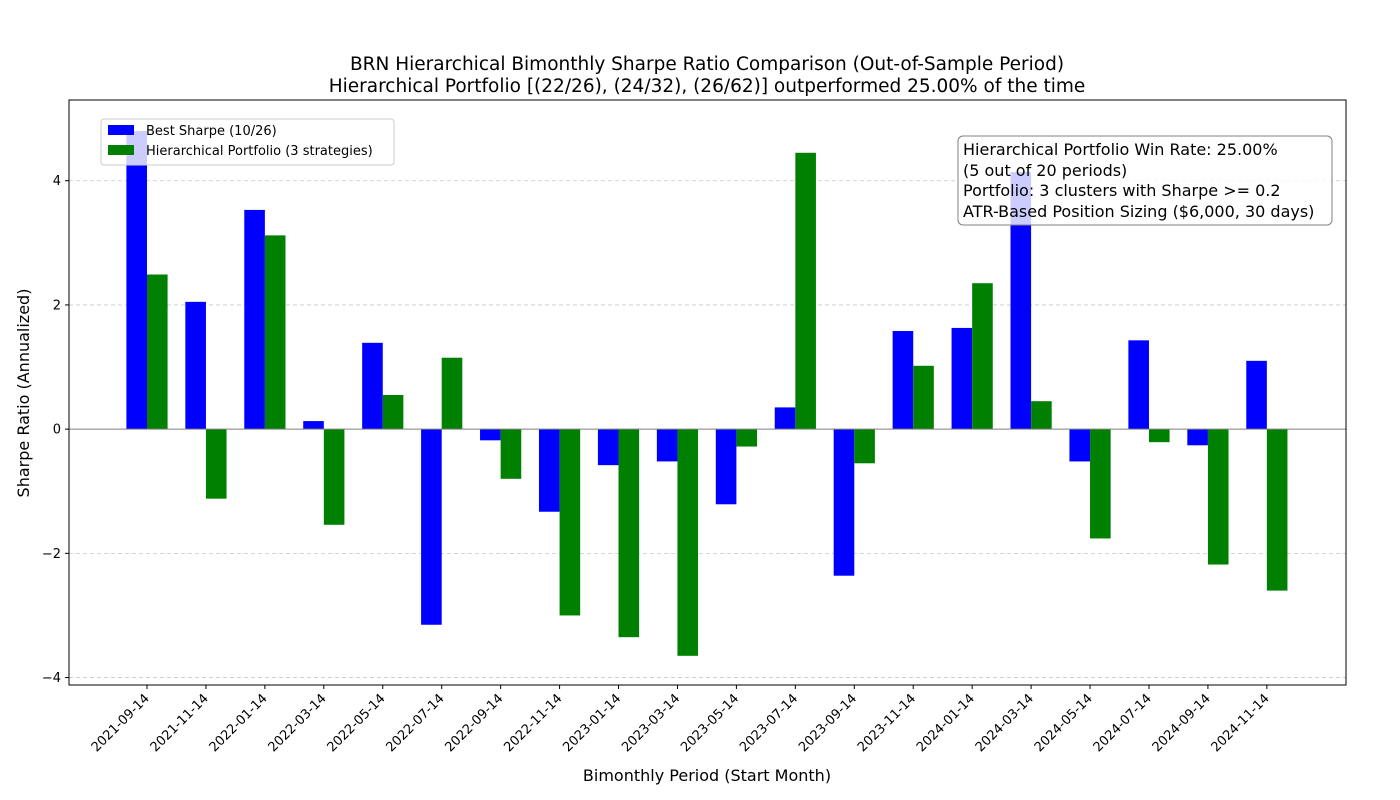 This screenshot has width=1400, height=800. I want to click on legend-box, so click(247, 142).